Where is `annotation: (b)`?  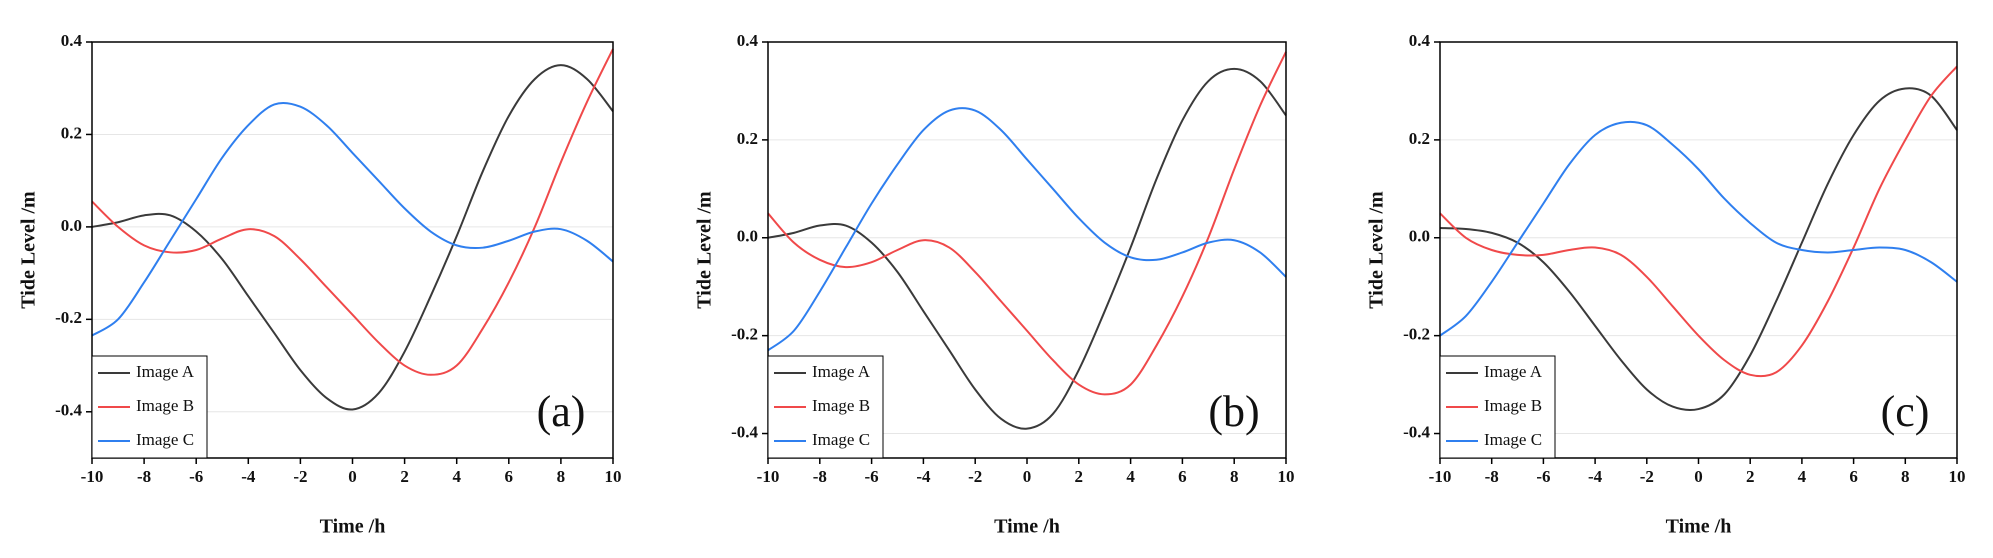
annotation: (b) is located at coordinates (1233, 411).